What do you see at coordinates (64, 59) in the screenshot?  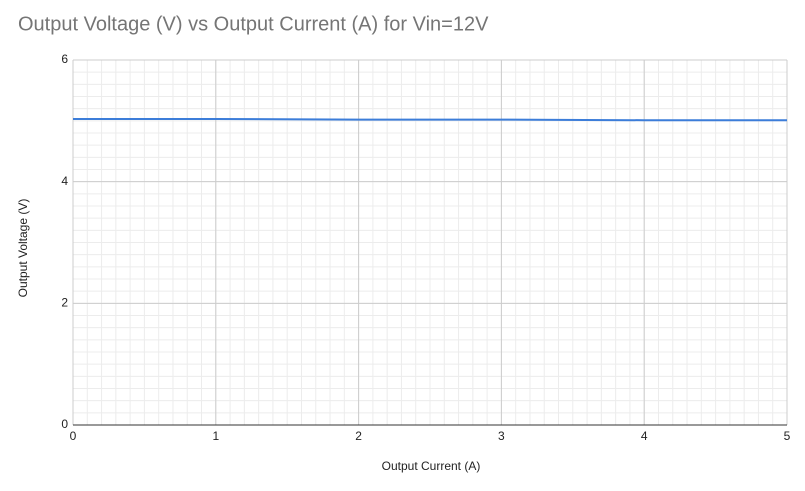 I see `y-tick-label: 6` at bounding box center [64, 59].